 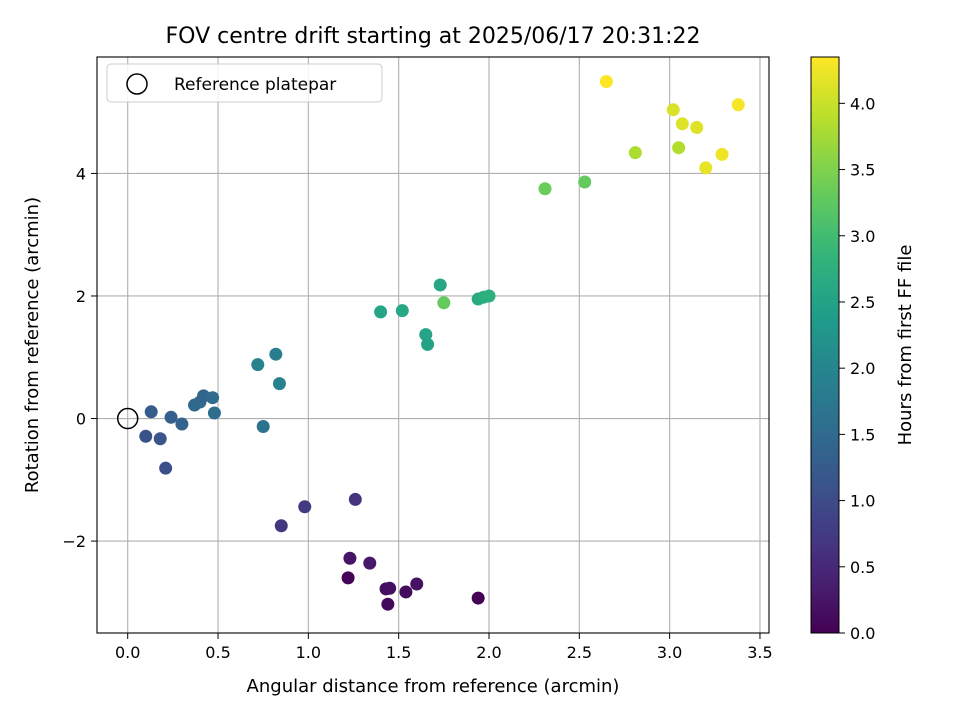 What do you see at coordinates (81, 173) in the screenshot?
I see `y-tick-label: 4` at bounding box center [81, 173].